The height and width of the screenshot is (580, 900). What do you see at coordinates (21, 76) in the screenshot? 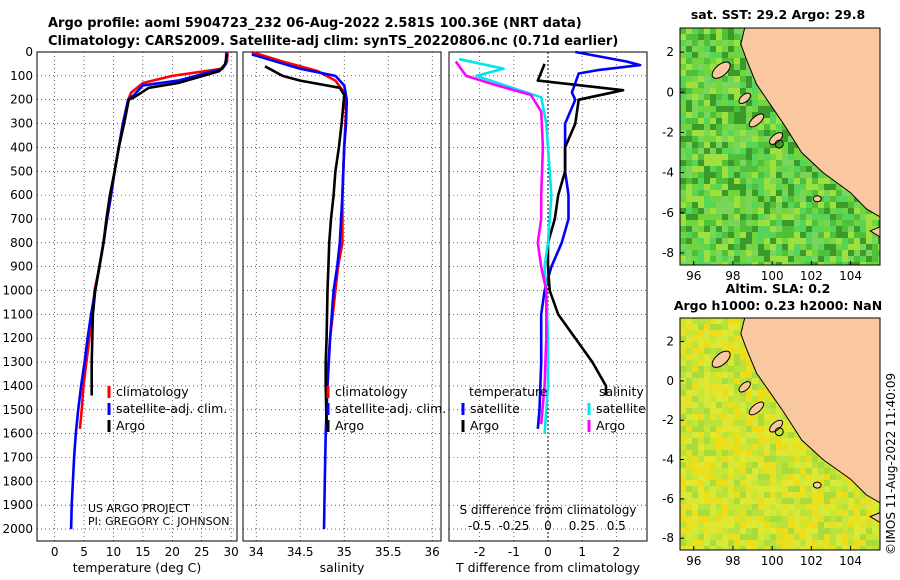
I see `y-tick-label: 100` at bounding box center [21, 76].